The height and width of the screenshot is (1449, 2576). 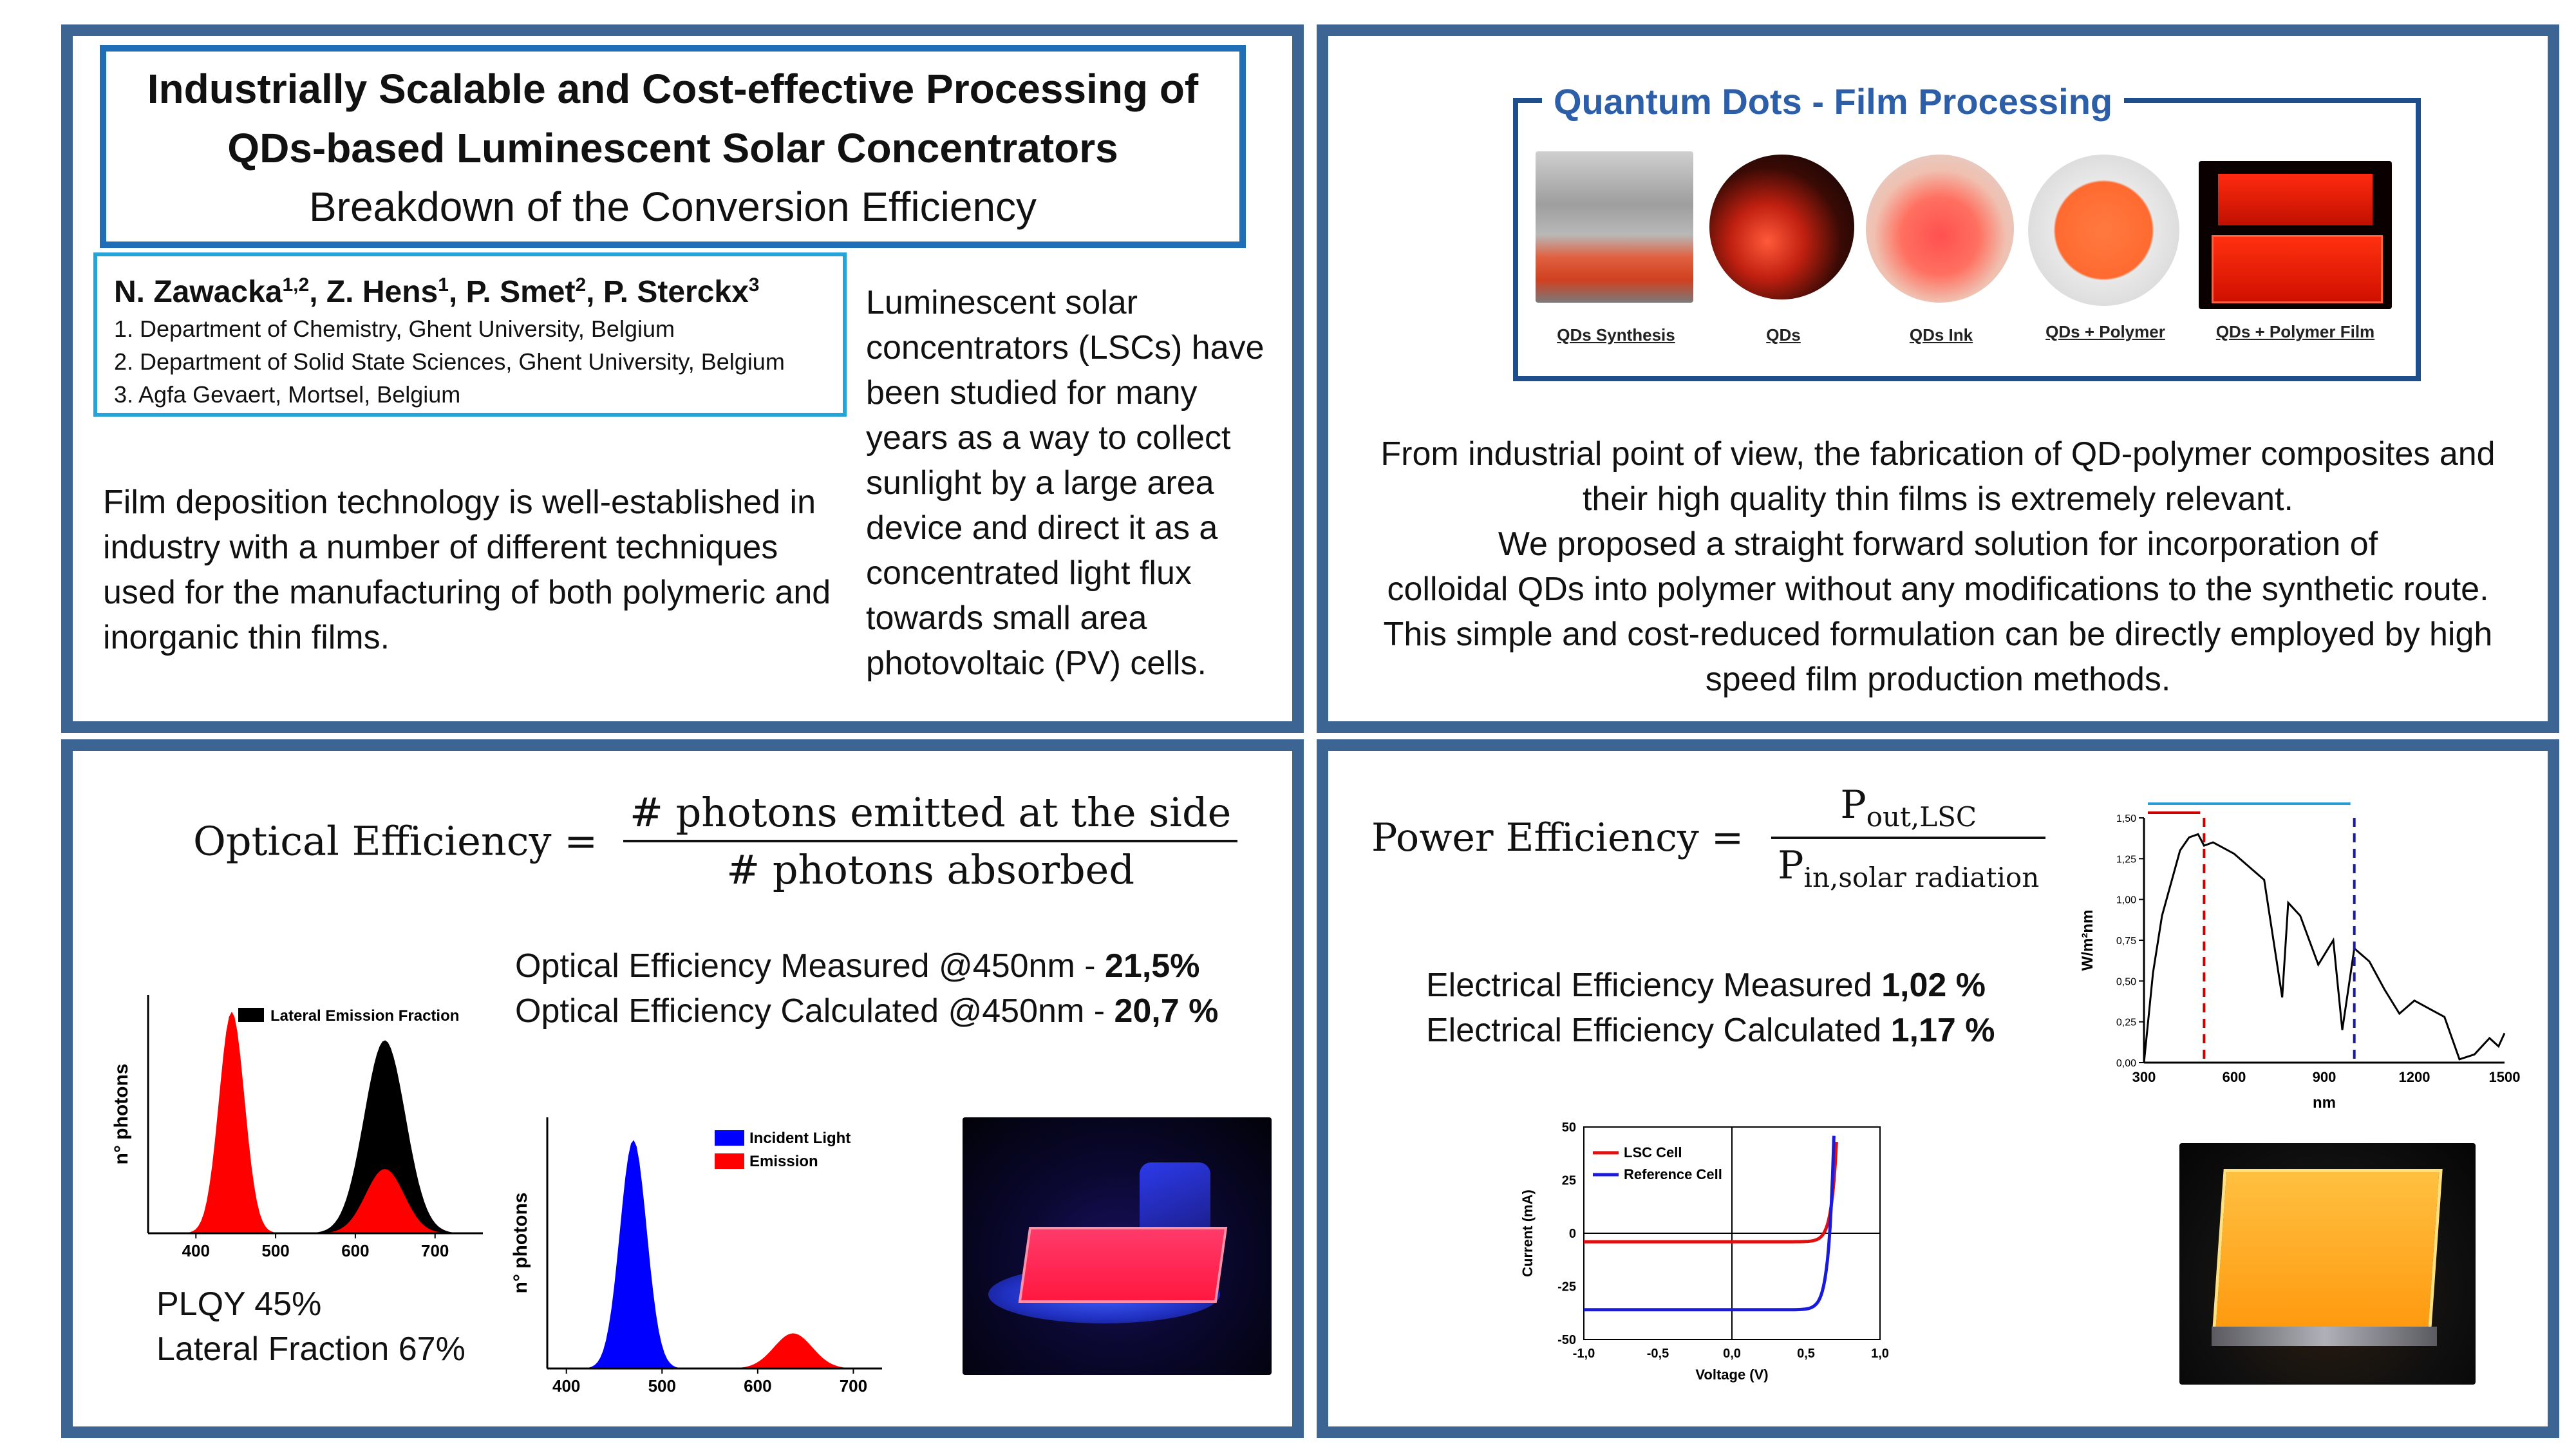 I want to click on optical-eq-numerator: # photons emitted at the side, so click(x=930, y=815).